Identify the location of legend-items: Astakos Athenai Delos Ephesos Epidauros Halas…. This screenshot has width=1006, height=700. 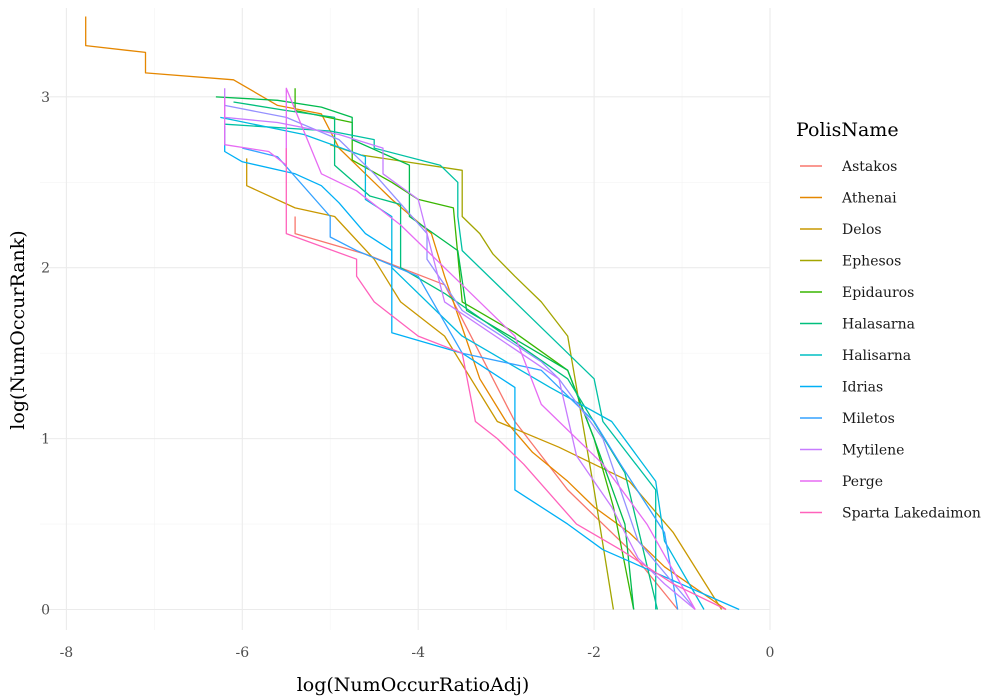
(890, 340).